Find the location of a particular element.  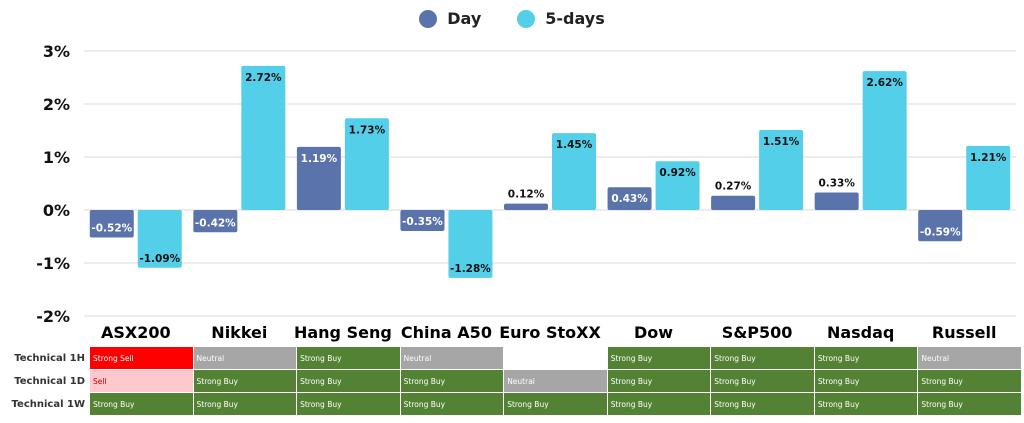

data-label: 0.92% is located at coordinates (677, 173).